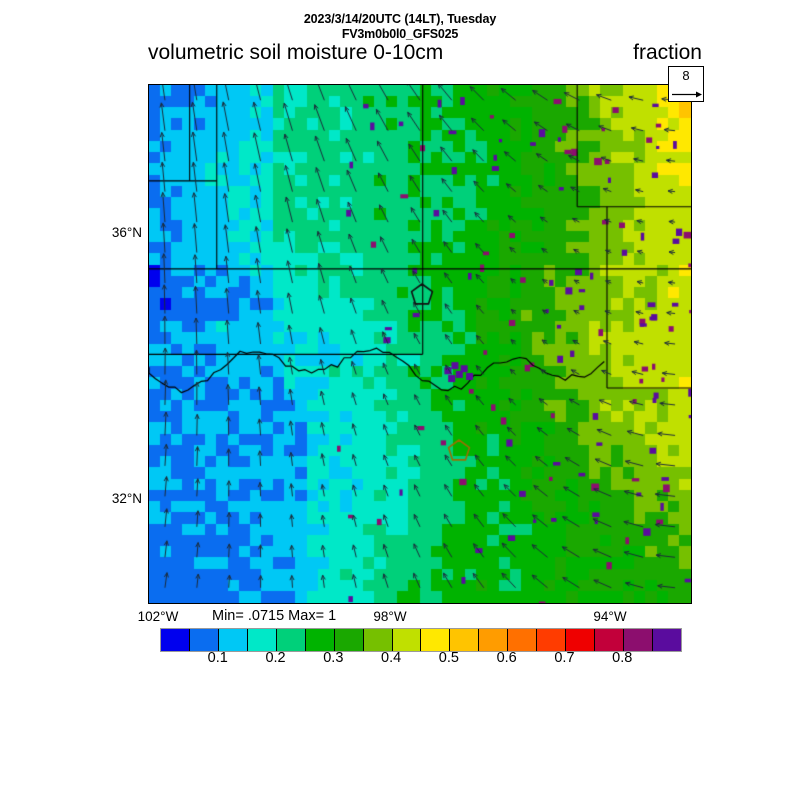 The width and height of the screenshot is (800, 800). What do you see at coordinates (667, 52) in the screenshot?
I see `units-label: fraction` at bounding box center [667, 52].